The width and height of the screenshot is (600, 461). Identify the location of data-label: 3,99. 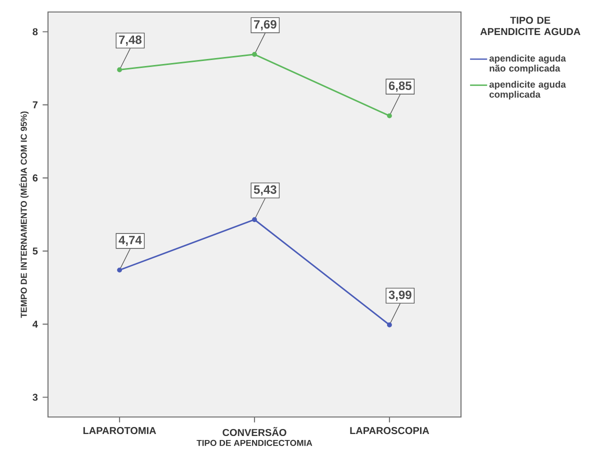
(400, 295).